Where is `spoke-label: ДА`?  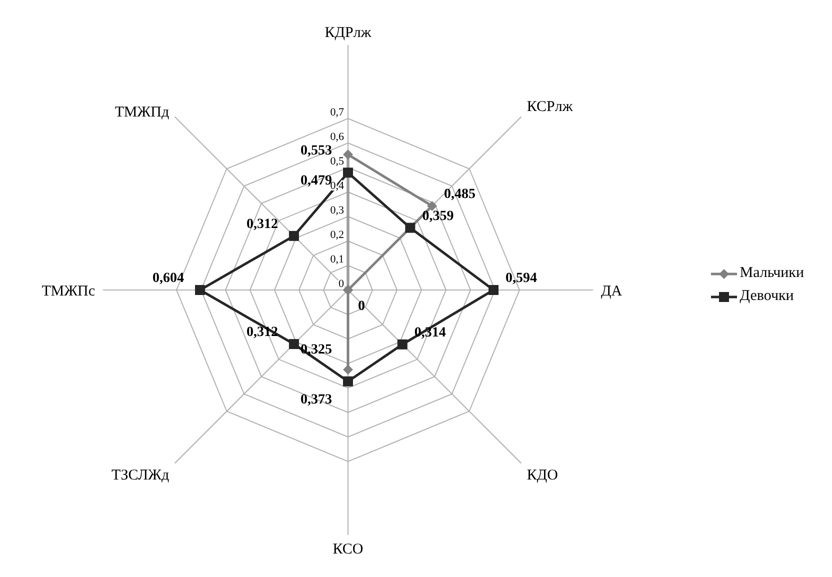 spoke-label: ДА is located at coordinates (611, 291).